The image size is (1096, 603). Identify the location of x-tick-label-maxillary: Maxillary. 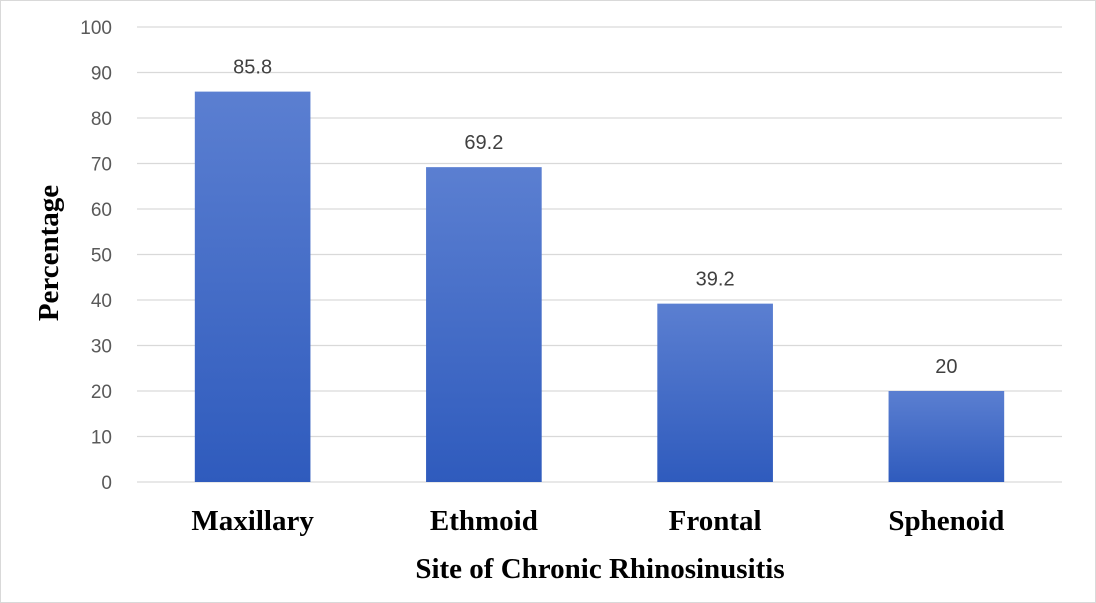
(252, 521).